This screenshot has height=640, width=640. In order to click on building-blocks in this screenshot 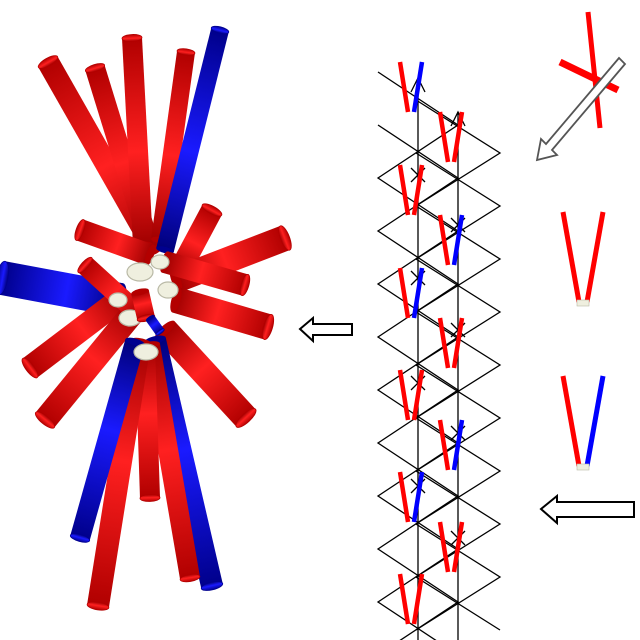, I will do `click(589, 241)`.